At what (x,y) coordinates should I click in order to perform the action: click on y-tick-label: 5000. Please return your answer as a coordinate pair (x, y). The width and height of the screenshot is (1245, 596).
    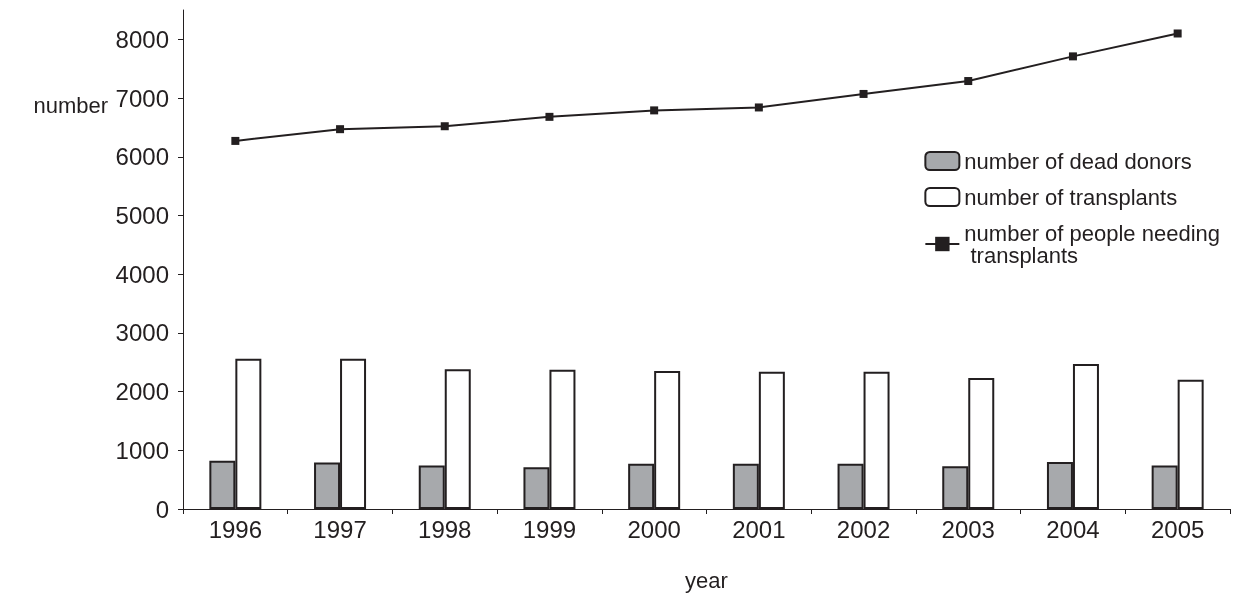
    Looking at the image, I should click on (142, 215).